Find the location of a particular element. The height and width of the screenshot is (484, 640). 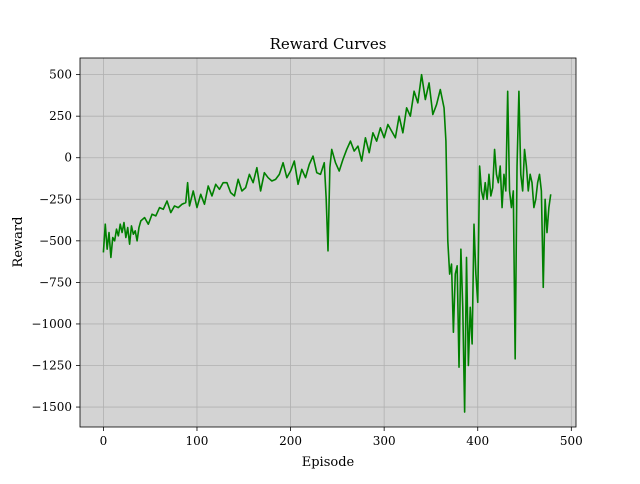

x-tick-label: 300 is located at coordinates (384, 441).